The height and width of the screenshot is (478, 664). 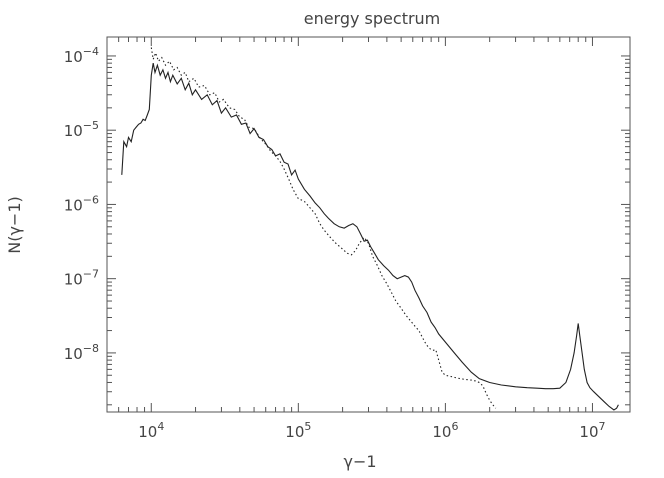 What do you see at coordinates (298, 430) in the screenshot?
I see `x-tick-label: 10⁵` at bounding box center [298, 430].